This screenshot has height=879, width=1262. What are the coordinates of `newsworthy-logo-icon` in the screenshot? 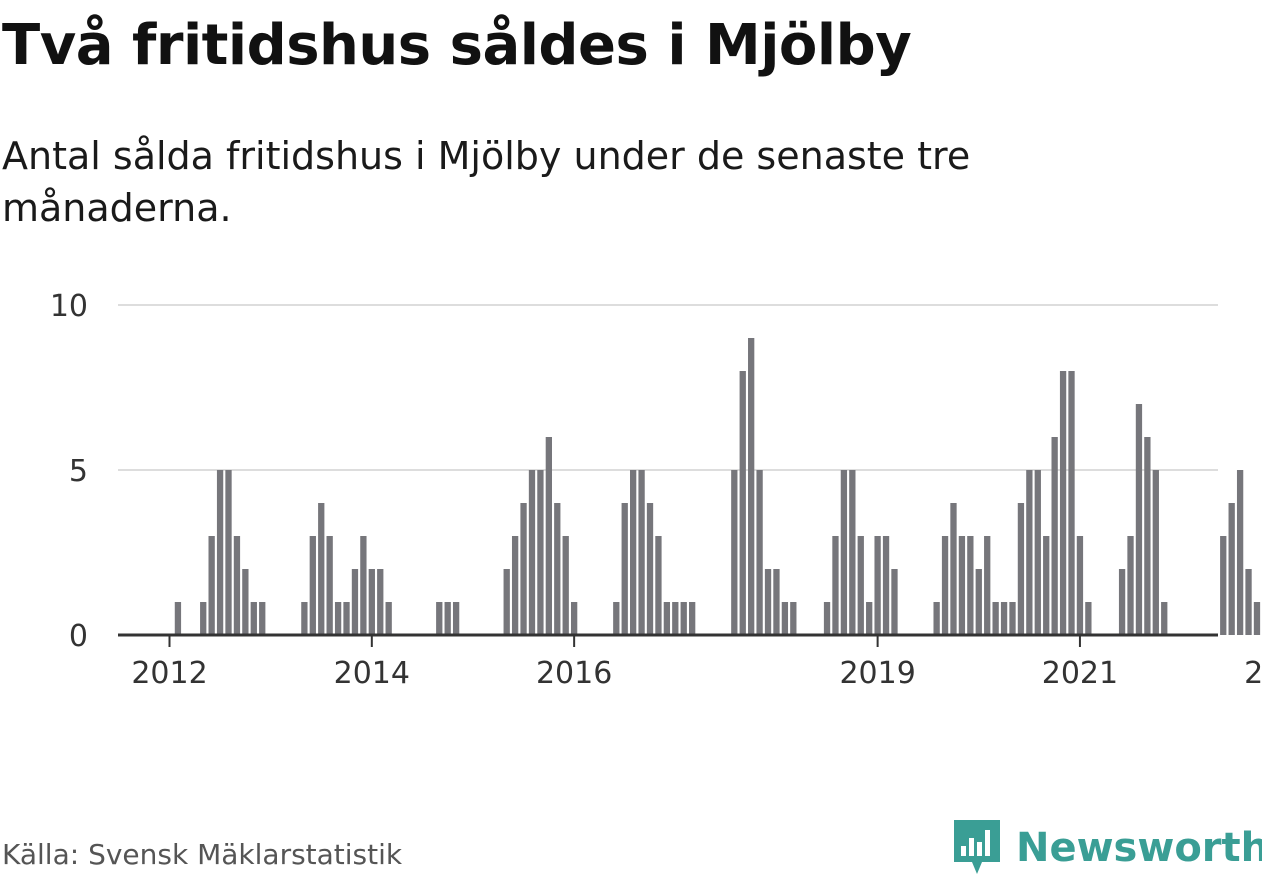 It's located at (977, 847).